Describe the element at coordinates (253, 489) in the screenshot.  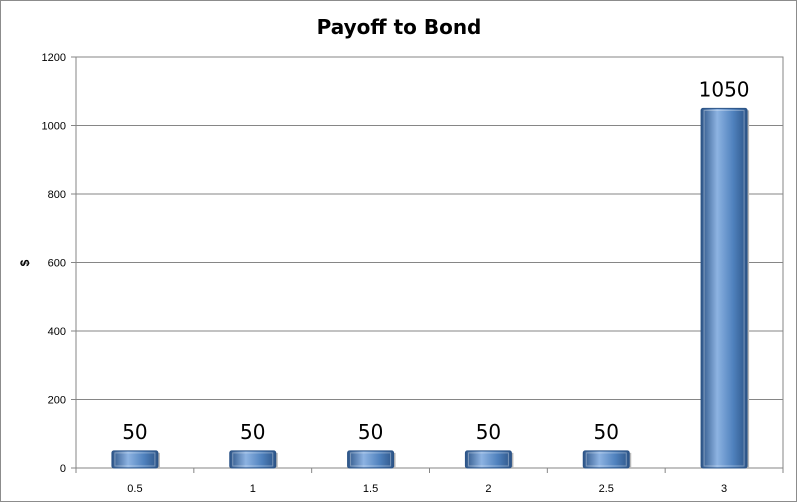
I see `x-tick-label: 1` at that location.